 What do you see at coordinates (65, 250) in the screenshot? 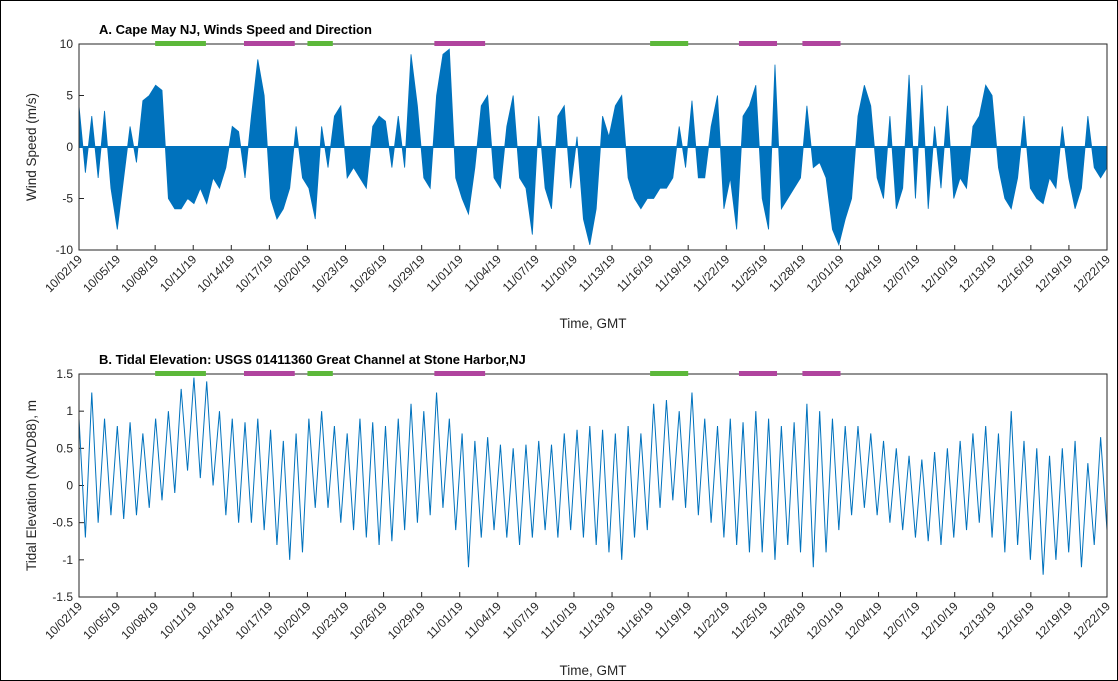
I see `y-tick-label: -10` at bounding box center [65, 250].